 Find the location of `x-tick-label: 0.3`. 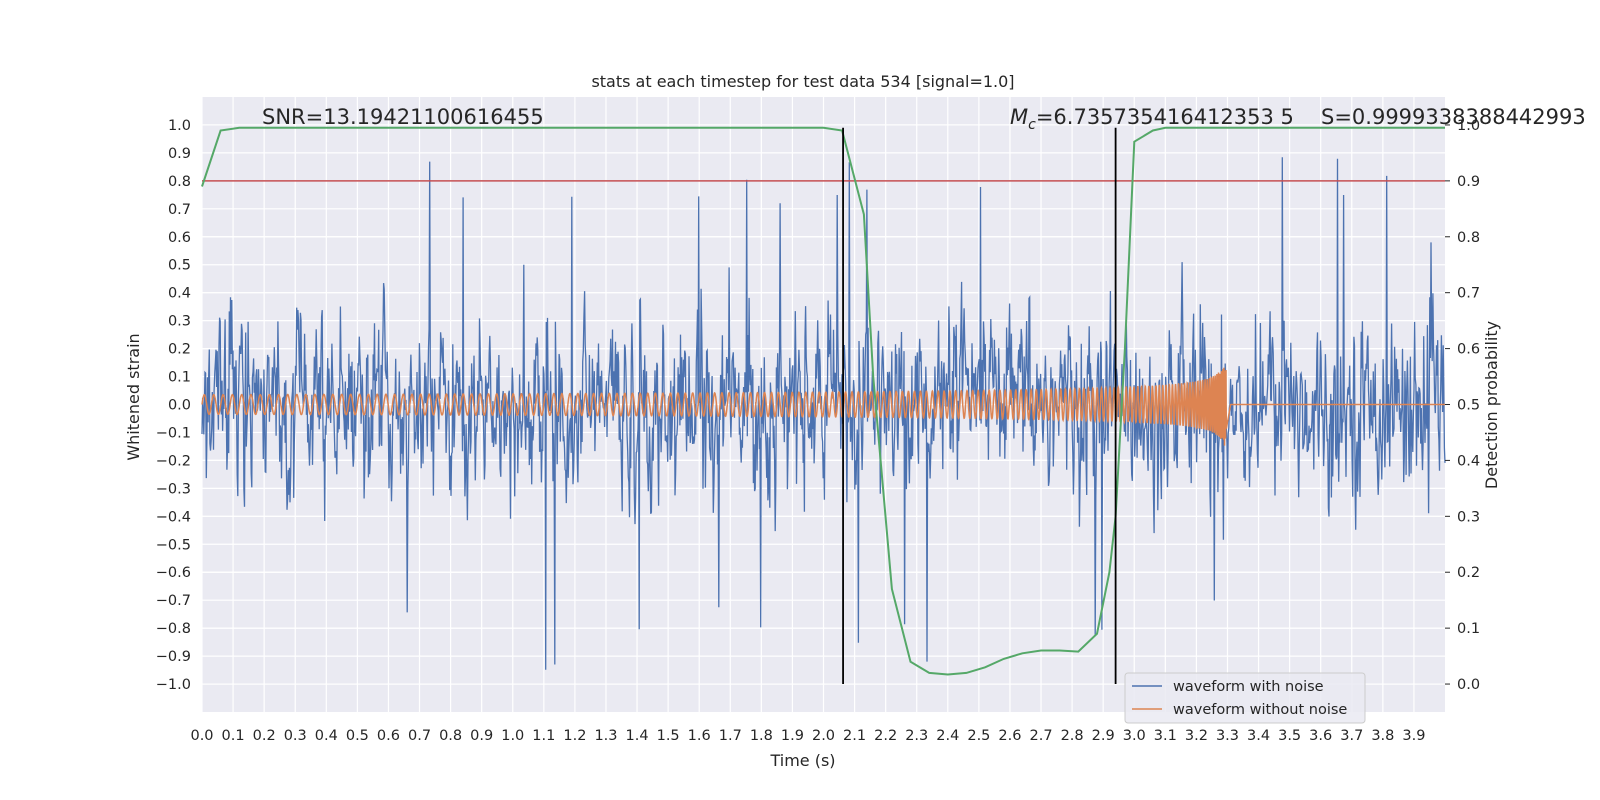

x-tick-label: 0.3 is located at coordinates (295, 736).